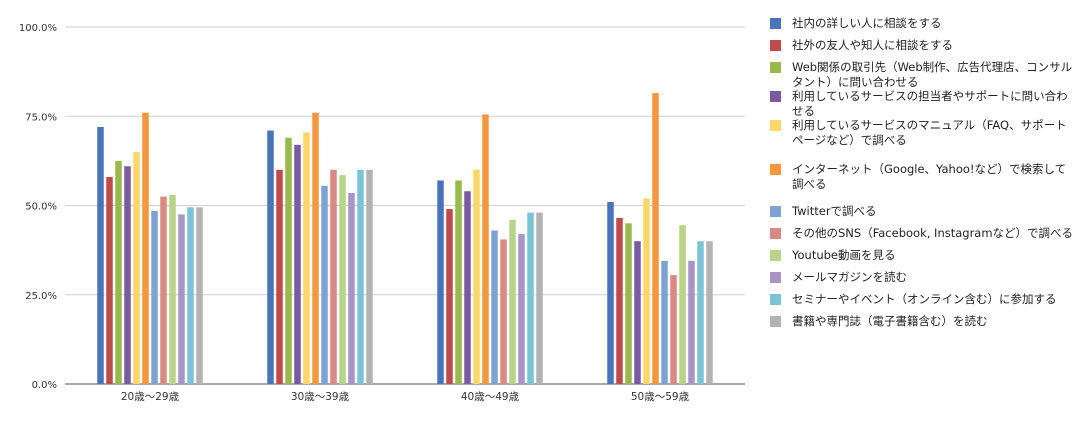 This screenshot has width=1078, height=424. Describe the element at coordinates (930, 103) in the screenshot. I see `legend-label: 利用しているサービスの担当者やサポートに問い合わせる` at that location.